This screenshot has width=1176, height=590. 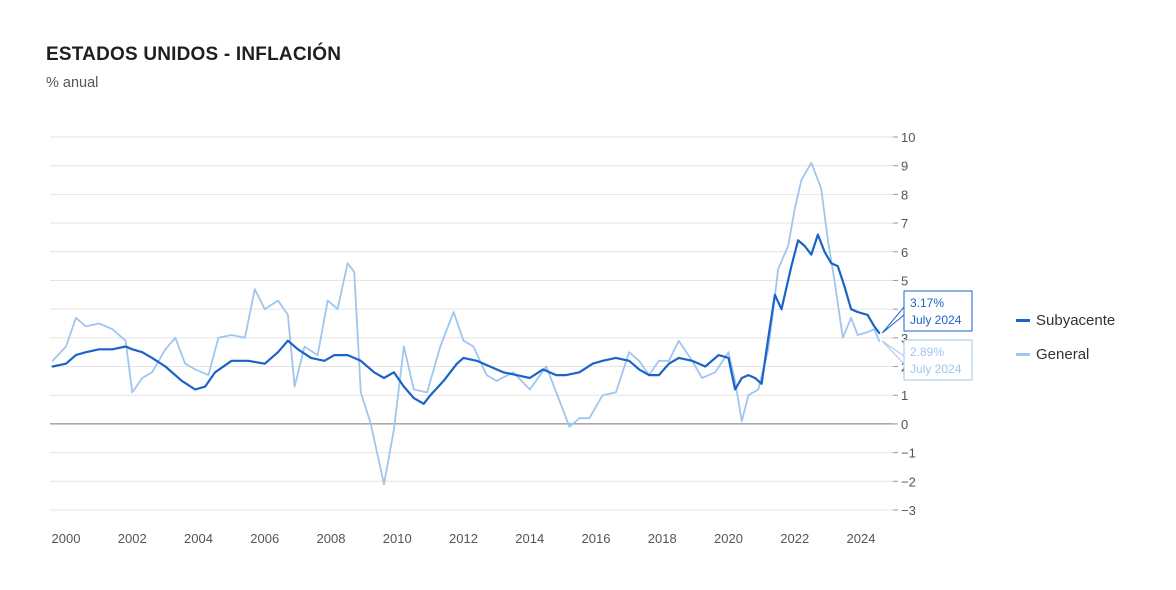 What do you see at coordinates (904, 223) in the screenshot?
I see `y-tick-label: 7` at bounding box center [904, 223].